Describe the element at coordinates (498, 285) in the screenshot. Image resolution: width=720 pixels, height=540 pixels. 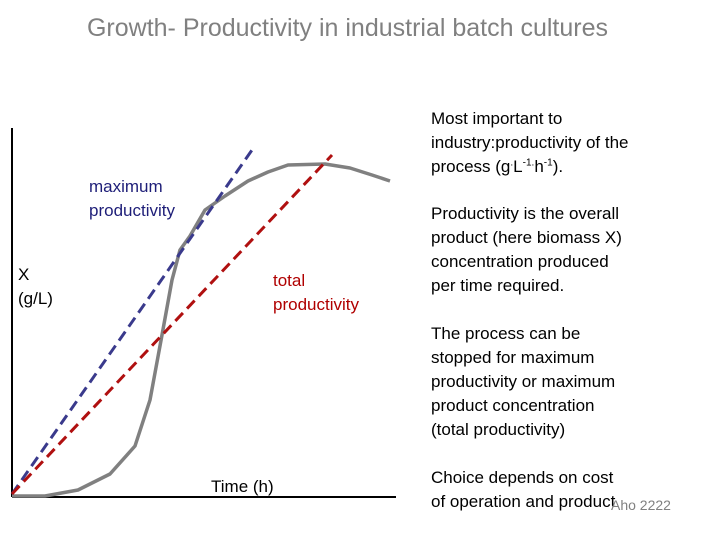
I see `definition-line-4: per time required.` at that location.